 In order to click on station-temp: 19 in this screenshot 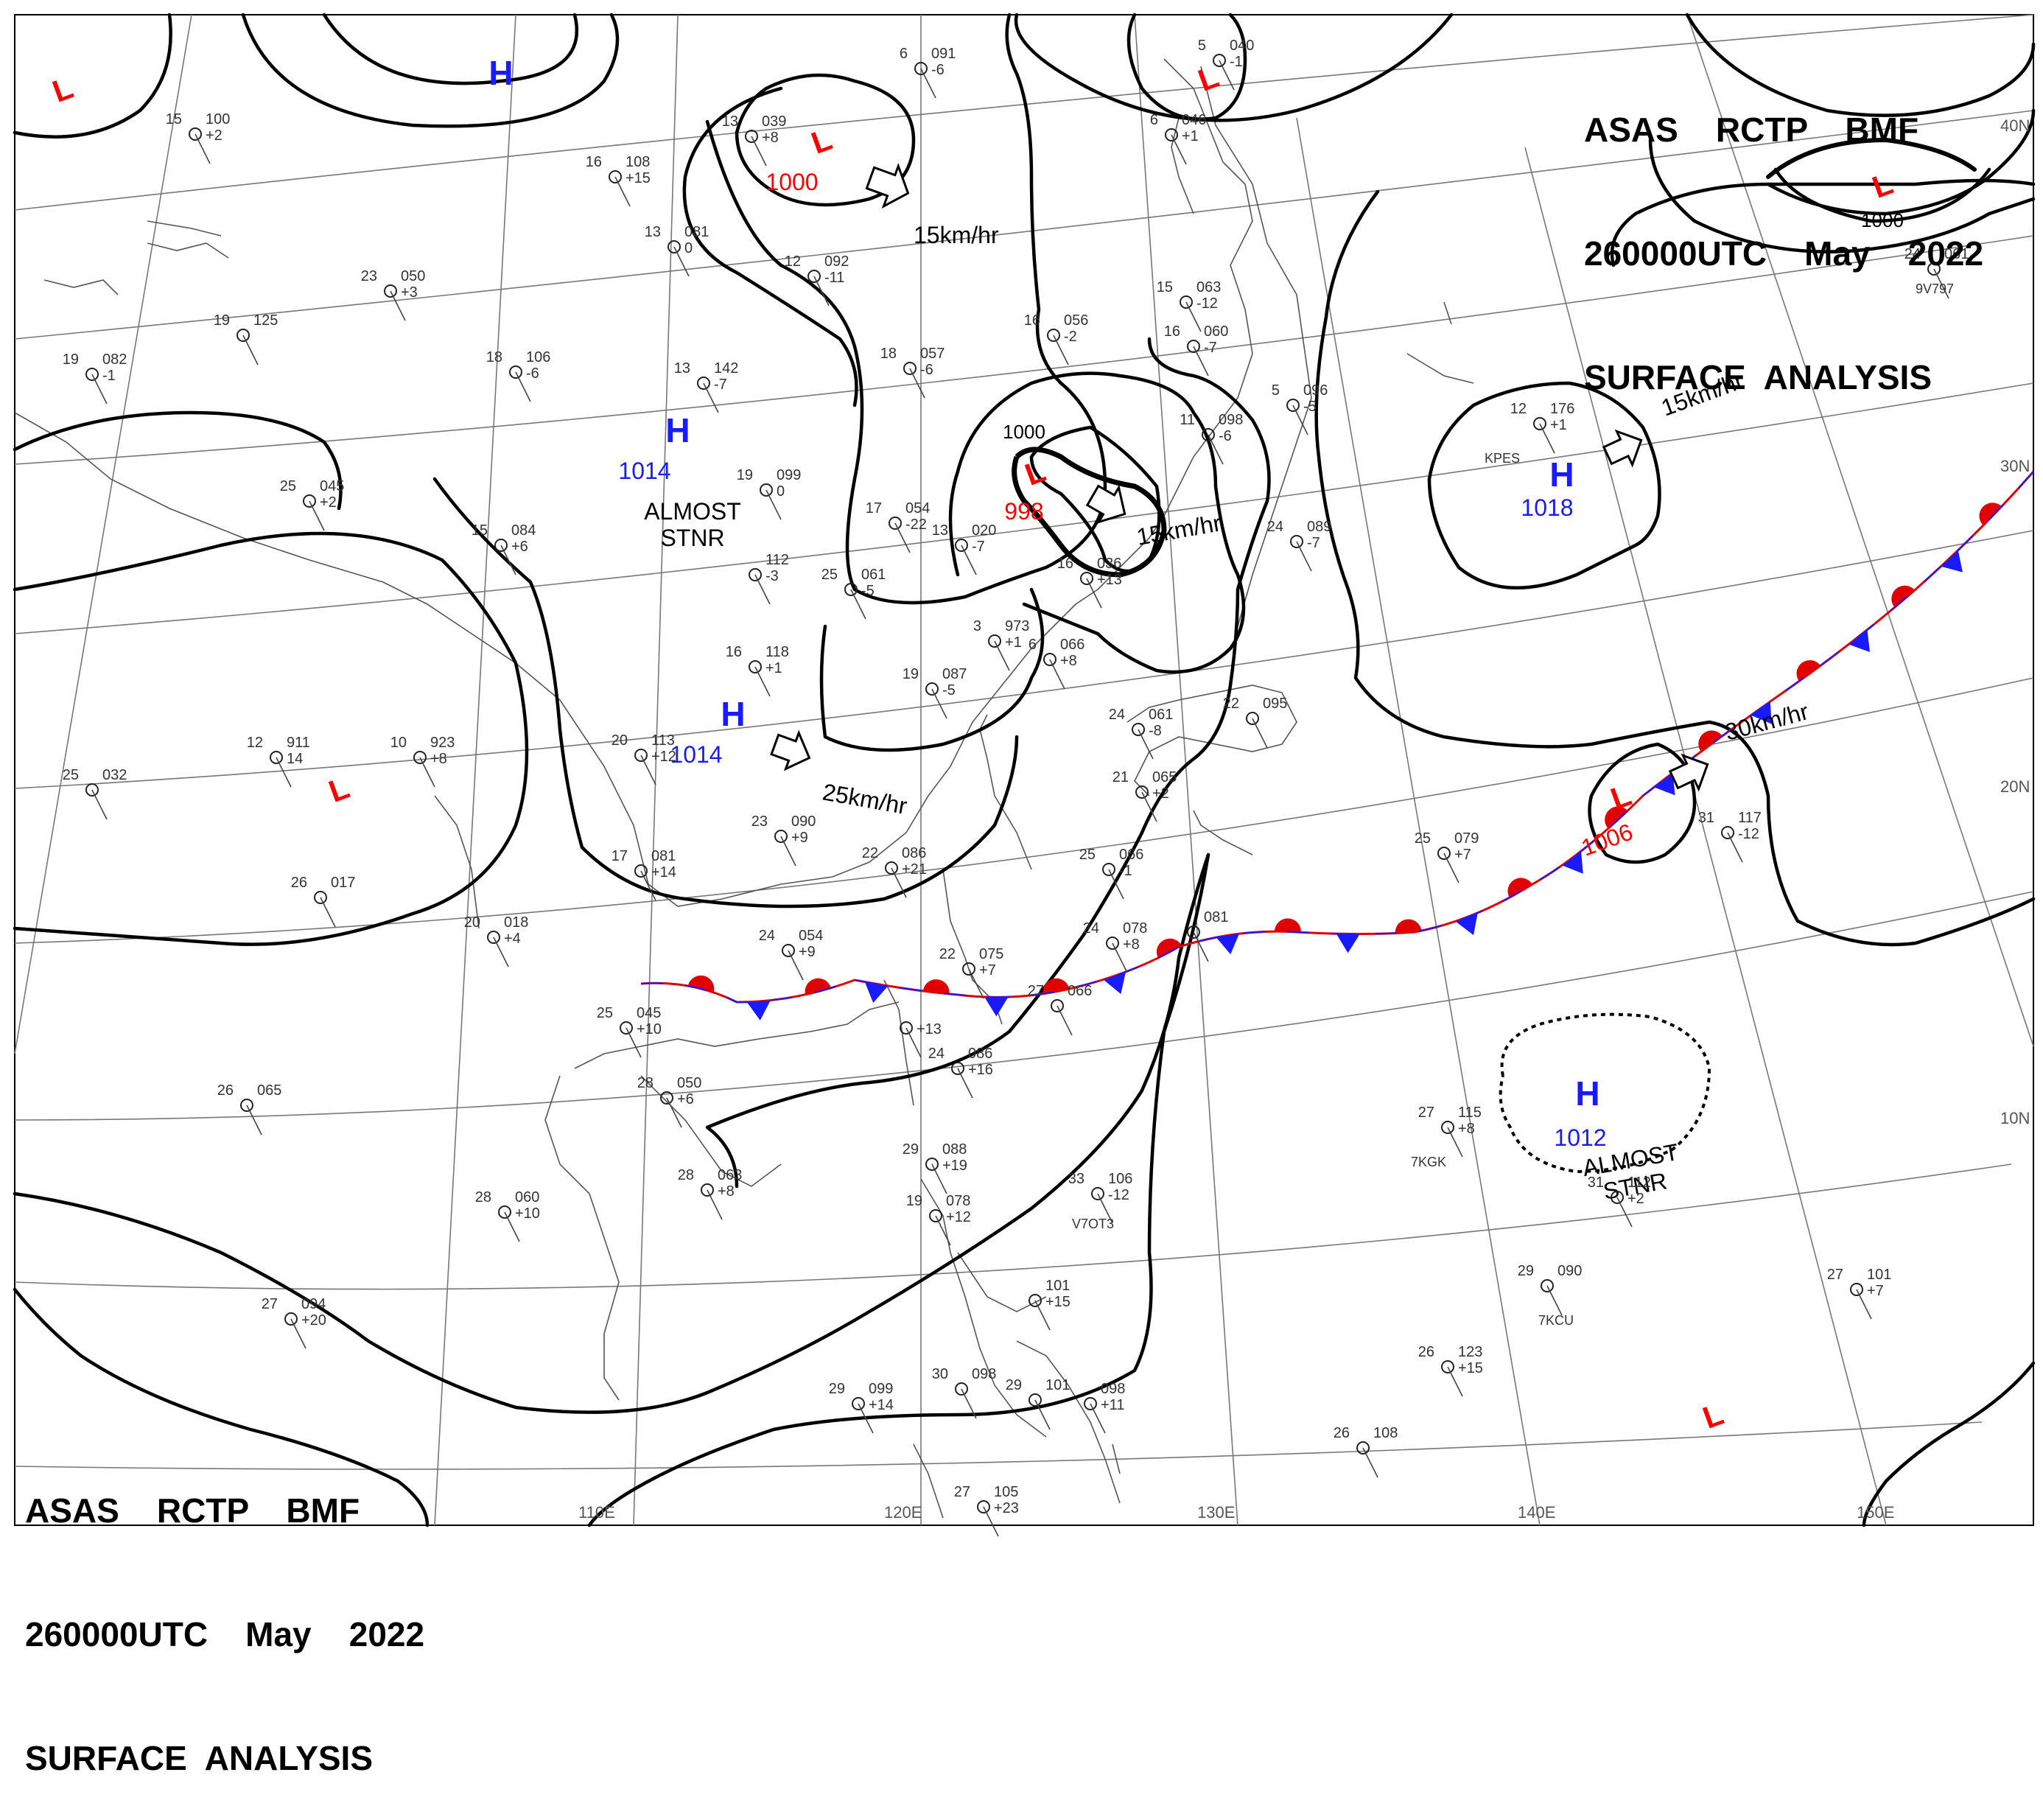, I will do `click(71, 359)`.